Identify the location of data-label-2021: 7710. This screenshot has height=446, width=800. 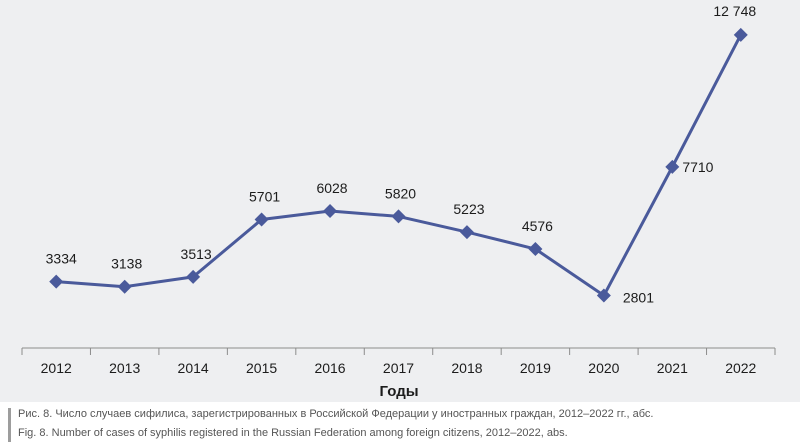
(697, 167).